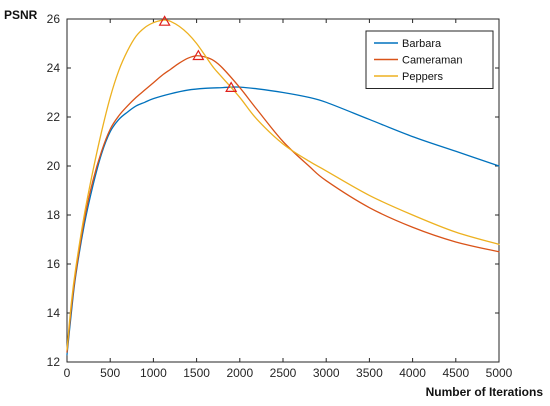  I want to click on x-axis-label: Number of Iterations, so click(485, 392).